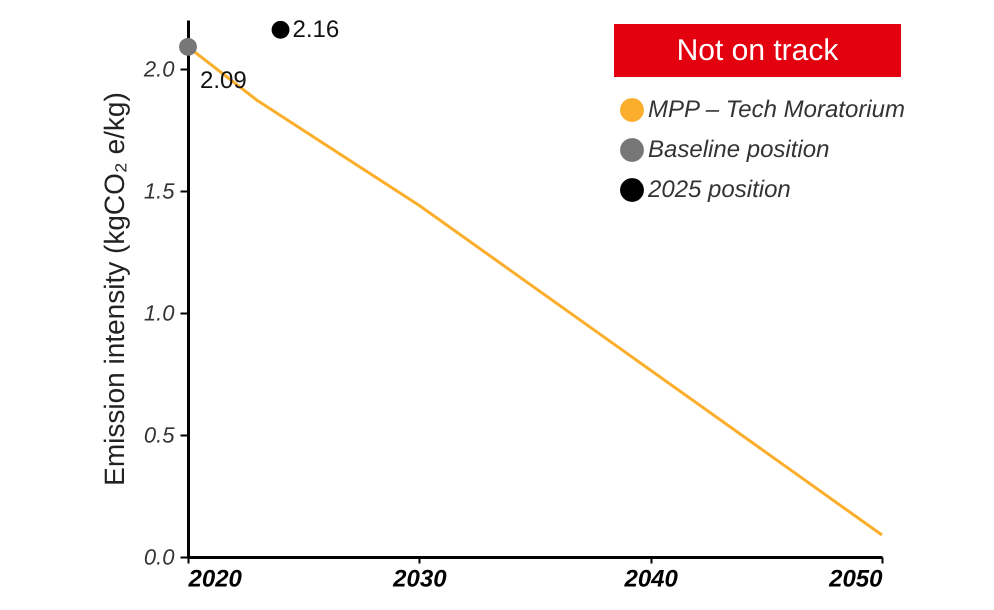  Describe the element at coordinates (114, 289) in the screenshot. I see `y-axis-title: Emission intensity (kgCO₂ e/kg)` at that location.